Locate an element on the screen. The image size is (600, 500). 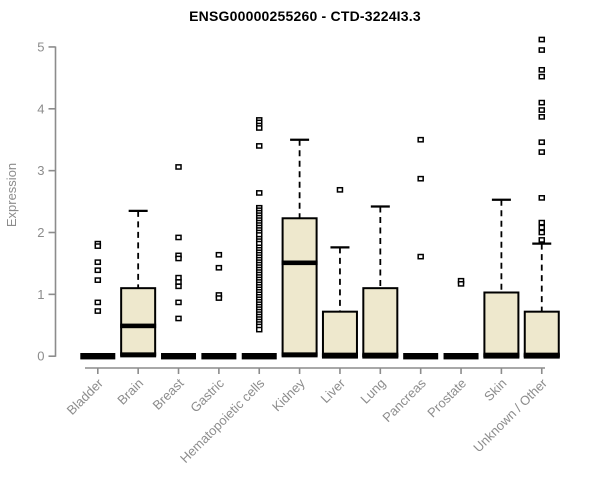
boxplot-gastric is located at coordinates (219, 305).